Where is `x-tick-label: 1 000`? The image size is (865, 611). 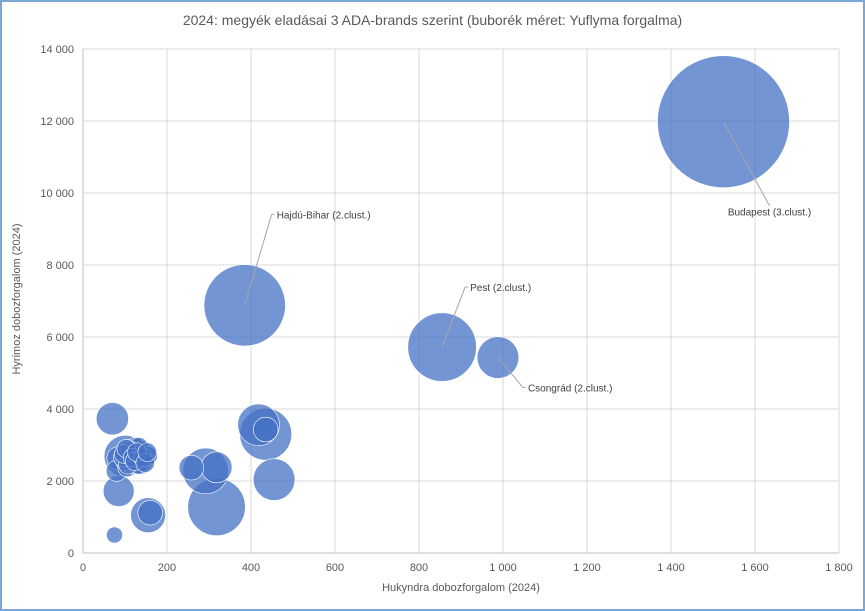 x-tick-label: 1 000 is located at coordinates (503, 568).